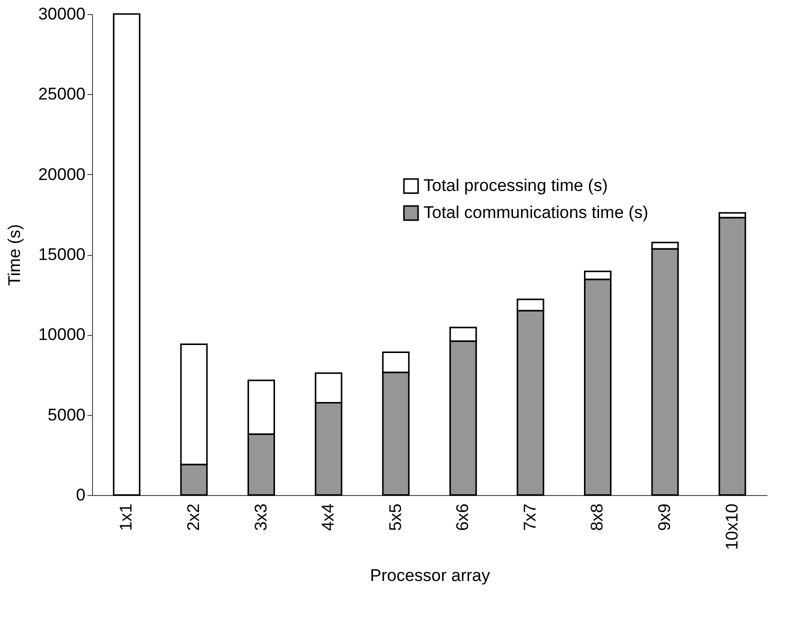 This screenshot has width=804, height=617. I want to click on x-tick-label: 1x1, so click(126, 517).